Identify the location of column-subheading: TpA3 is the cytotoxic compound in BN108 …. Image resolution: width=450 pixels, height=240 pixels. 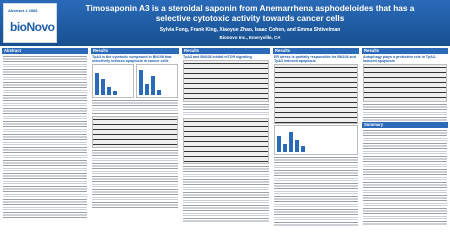
(132, 59).